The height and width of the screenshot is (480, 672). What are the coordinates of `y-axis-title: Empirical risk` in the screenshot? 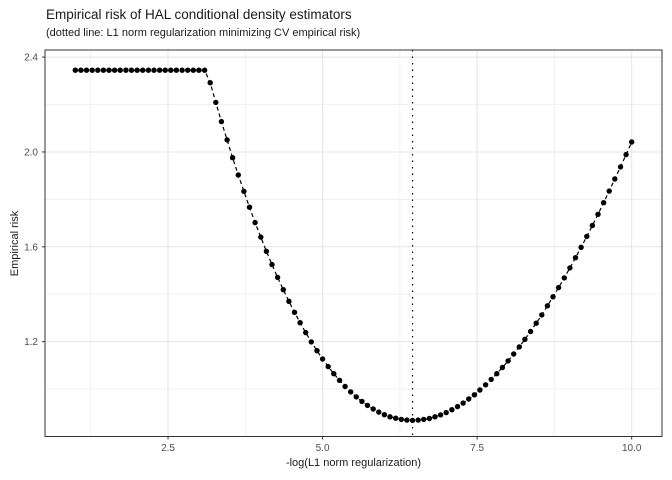 It's located at (15, 243).